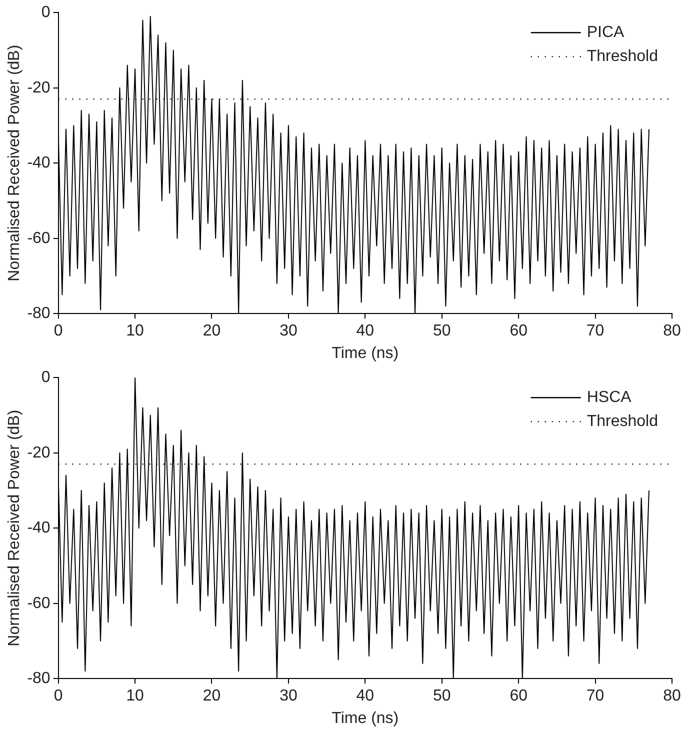 The height and width of the screenshot is (730, 697). What do you see at coordinates (609, 397) in the screenshot?
I see `legend-label: HSCA` at bounding box center [609, 397].